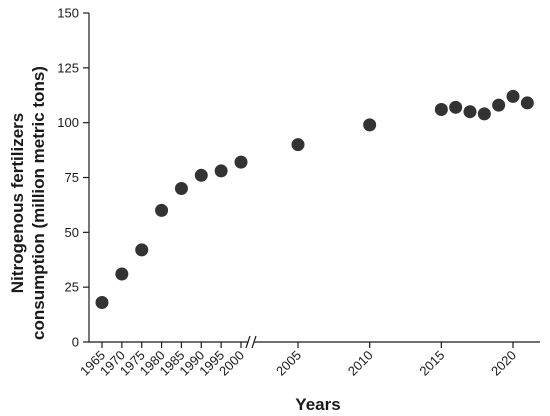 This screenshot has width=550, height=416. I want to click on y-tick-label: 125, so click(68, 67).